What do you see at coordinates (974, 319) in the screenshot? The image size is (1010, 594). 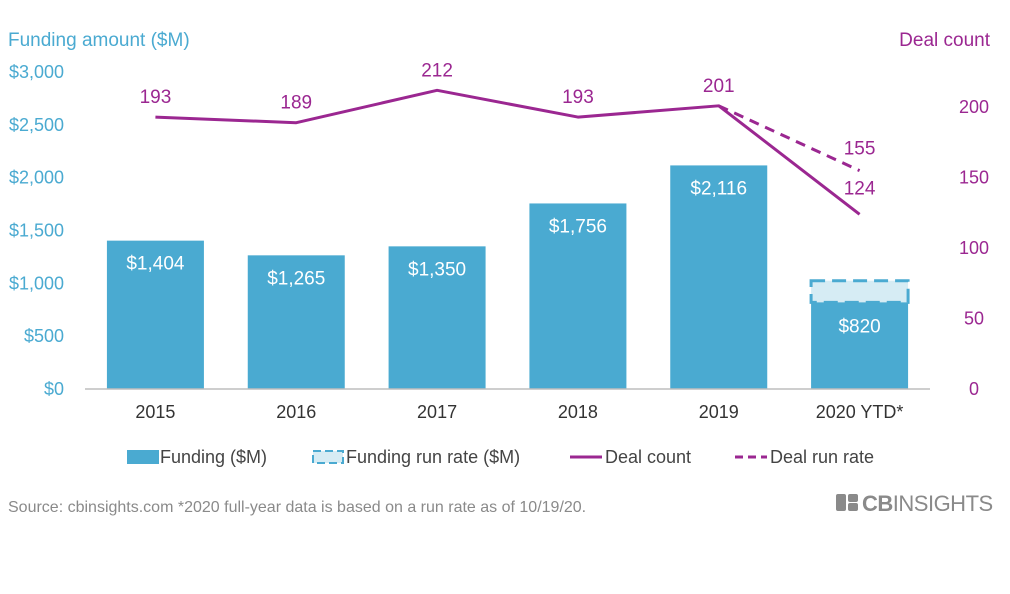 I see `right-tick-label: 50` at bounding box center [974, 319].